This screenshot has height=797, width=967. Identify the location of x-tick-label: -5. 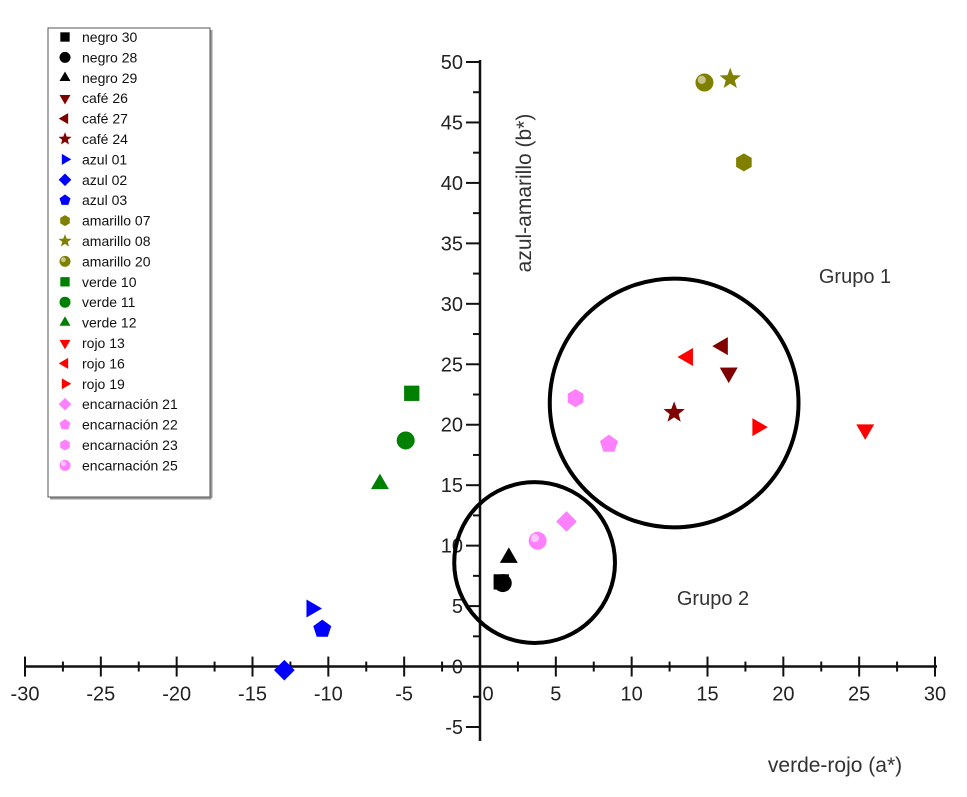
(404, 695).